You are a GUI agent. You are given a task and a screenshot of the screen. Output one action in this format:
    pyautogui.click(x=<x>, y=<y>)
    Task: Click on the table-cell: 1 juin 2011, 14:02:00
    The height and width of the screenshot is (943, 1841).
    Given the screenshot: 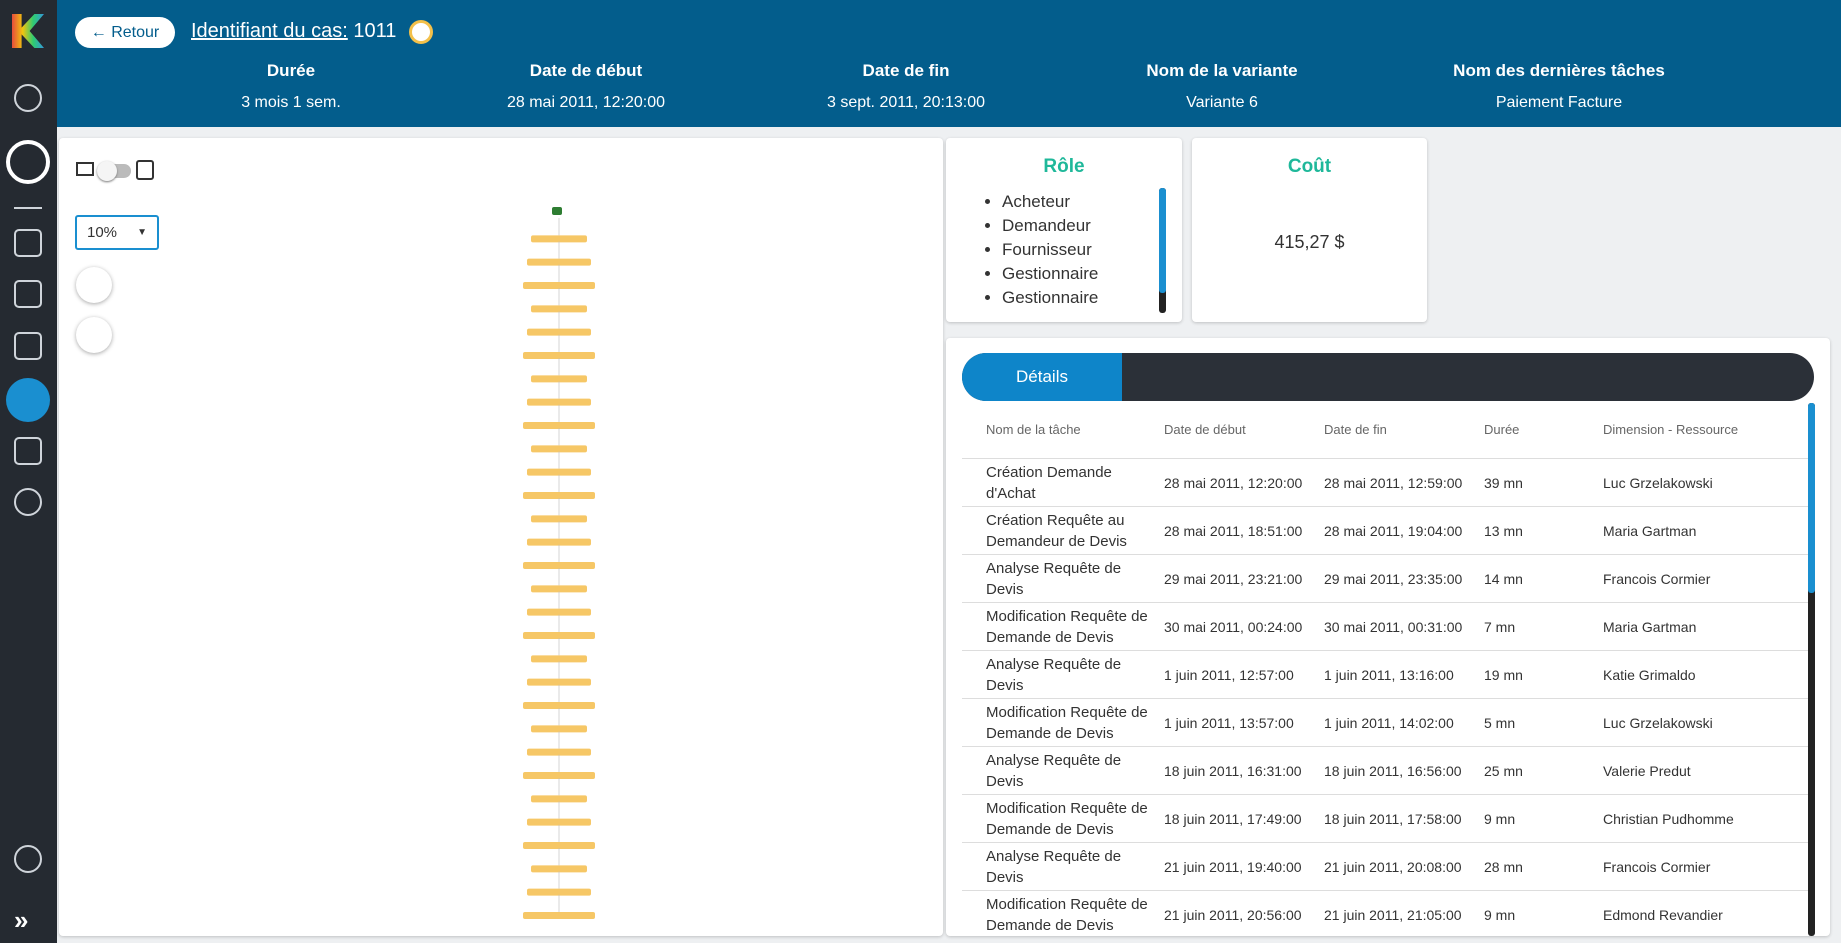 What is the action you would take?
    pyautogui.click(x=1389, y=722)
    